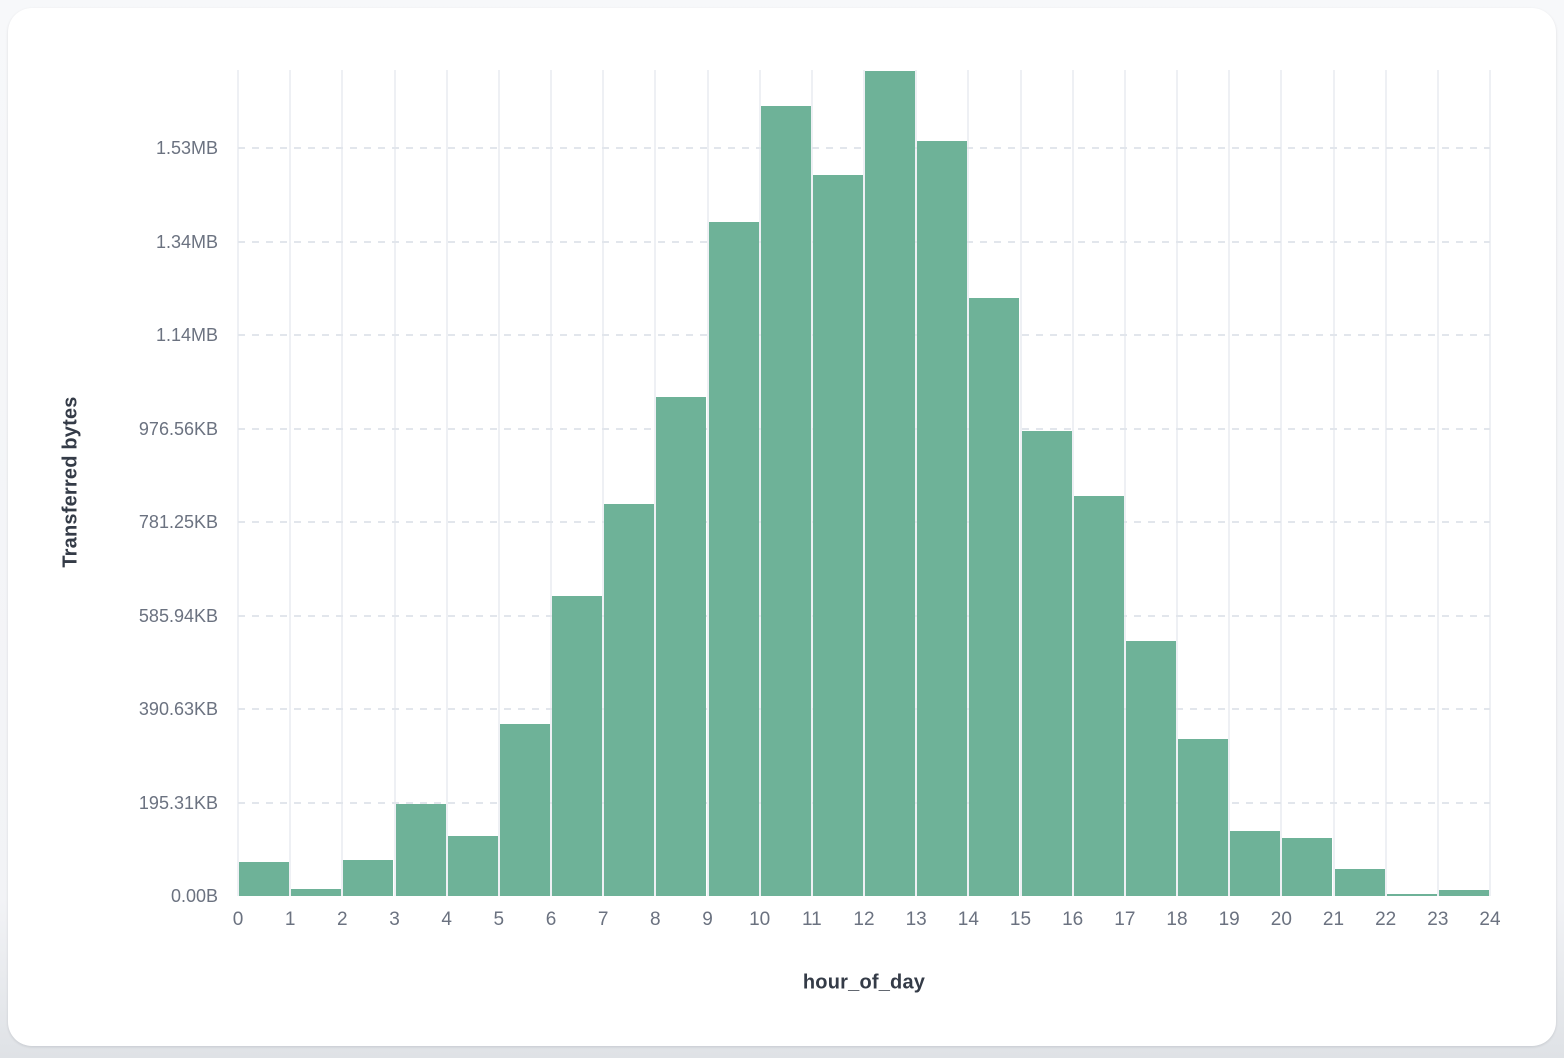 The height and width of the screenshot is (1058, 1564). Describe the element at coordinates (864, 982) in the screenshot. I see `x-axis-title: hour_of_day` at that location.